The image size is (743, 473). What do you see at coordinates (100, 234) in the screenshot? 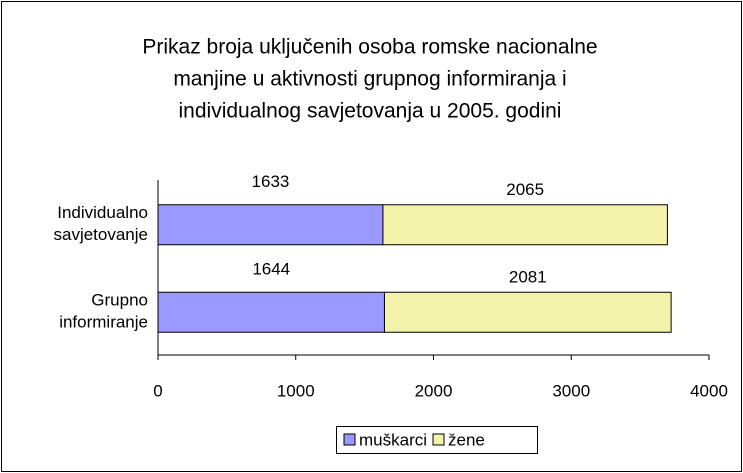
I see `y-tick-label-line: savjetovanje` at bounding box center [100, 234].